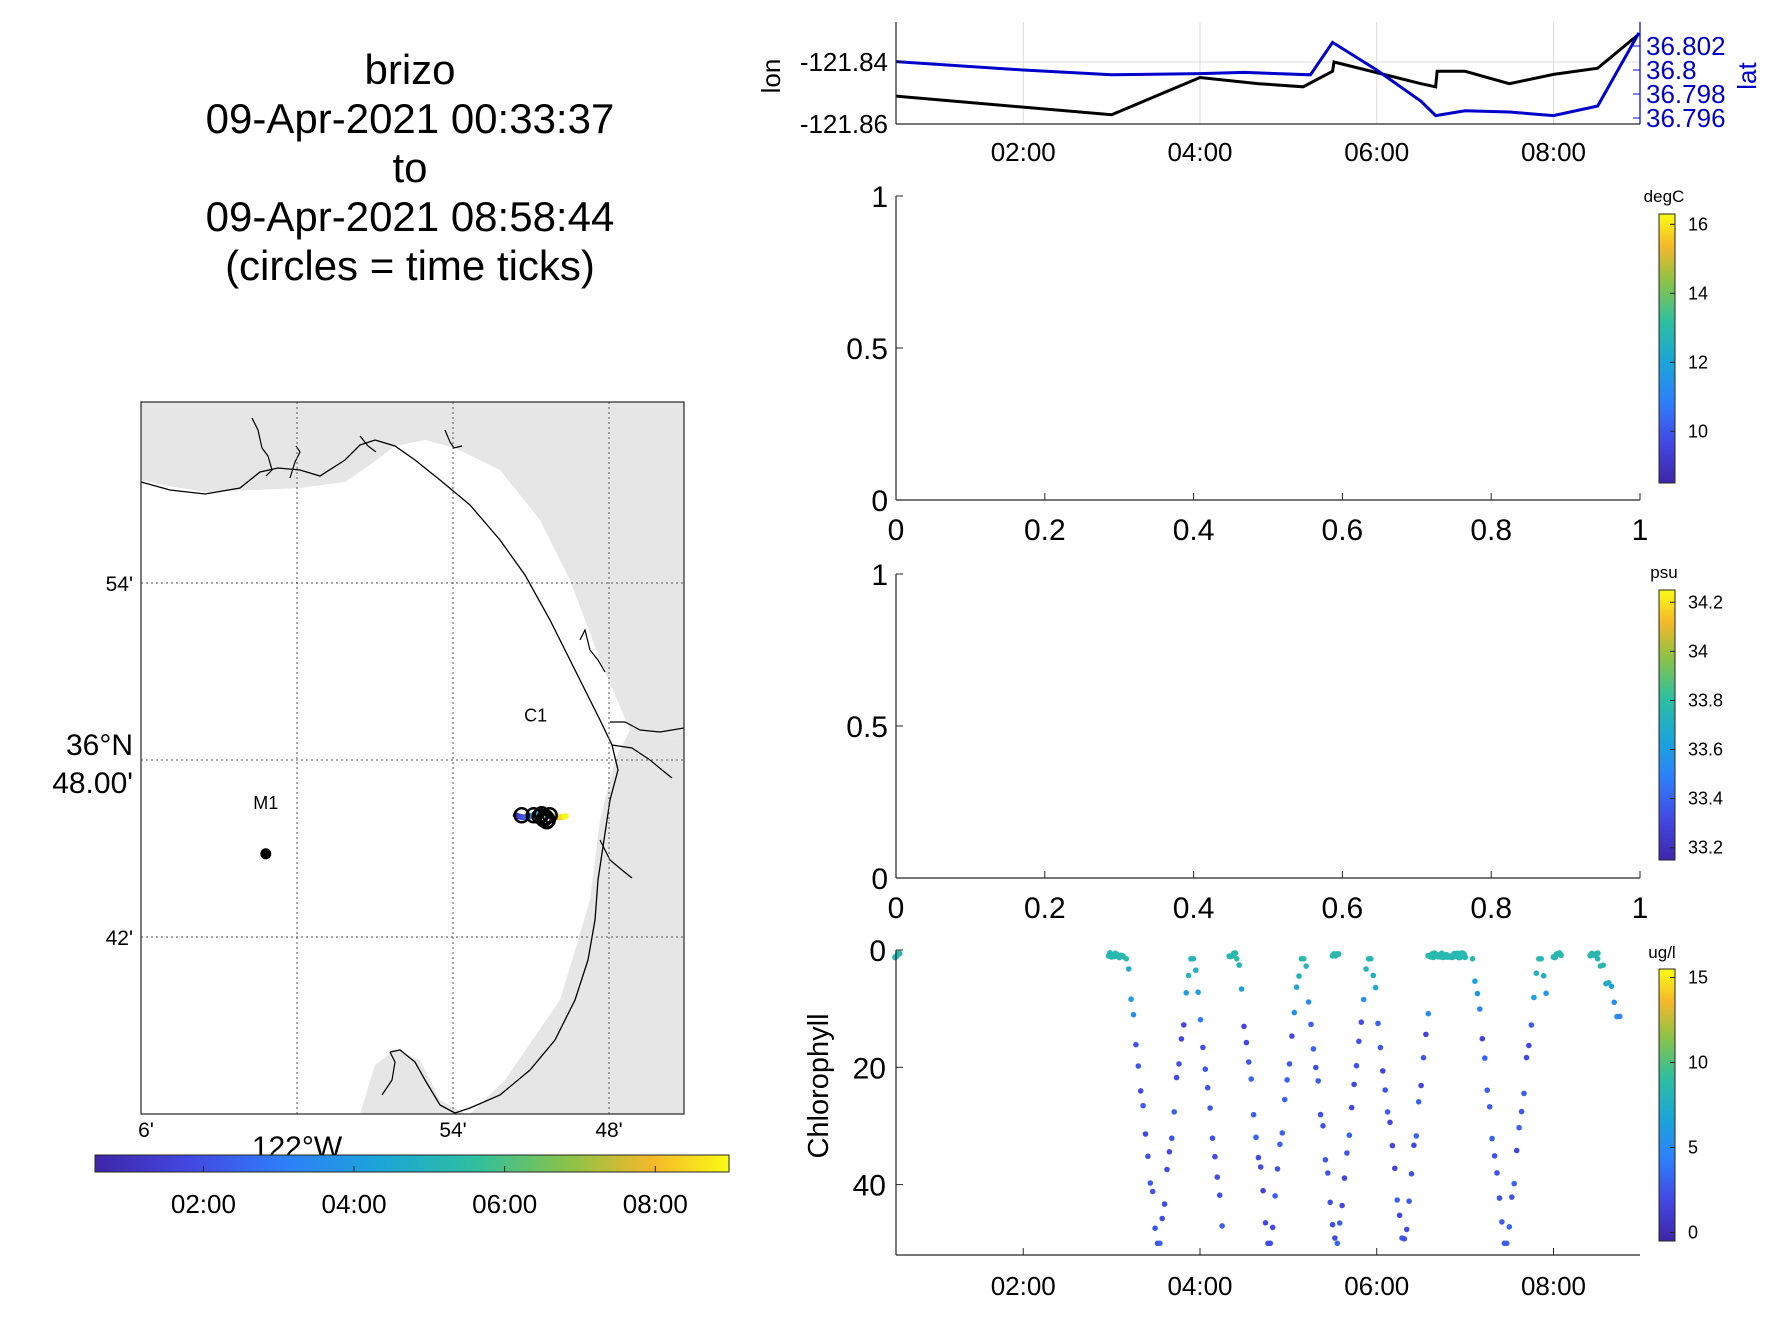 This screenshot has height=1326, width=1768. Describe the element at coordinates (1491, 530) in the screenshot. I see `x-tick-label: 0.8` at that location.